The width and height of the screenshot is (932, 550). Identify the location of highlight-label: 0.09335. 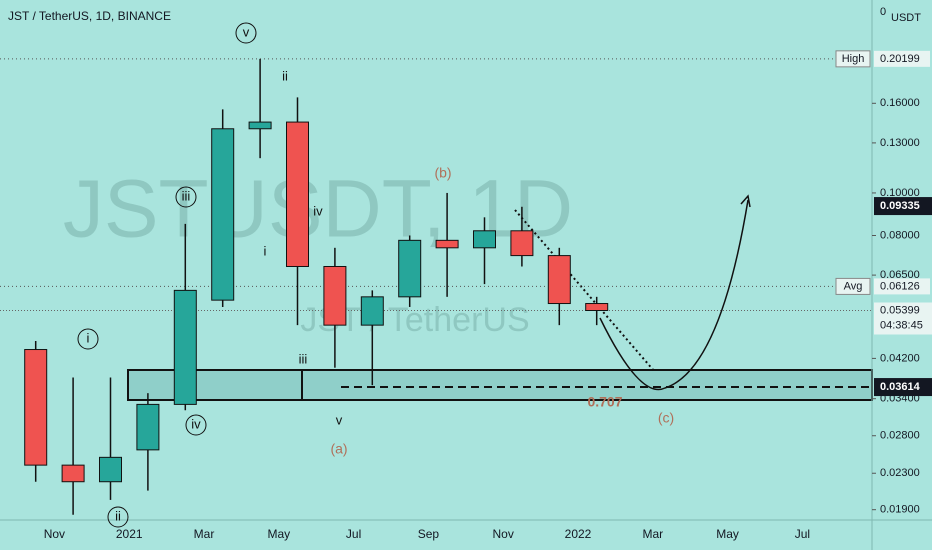
(900, 206).